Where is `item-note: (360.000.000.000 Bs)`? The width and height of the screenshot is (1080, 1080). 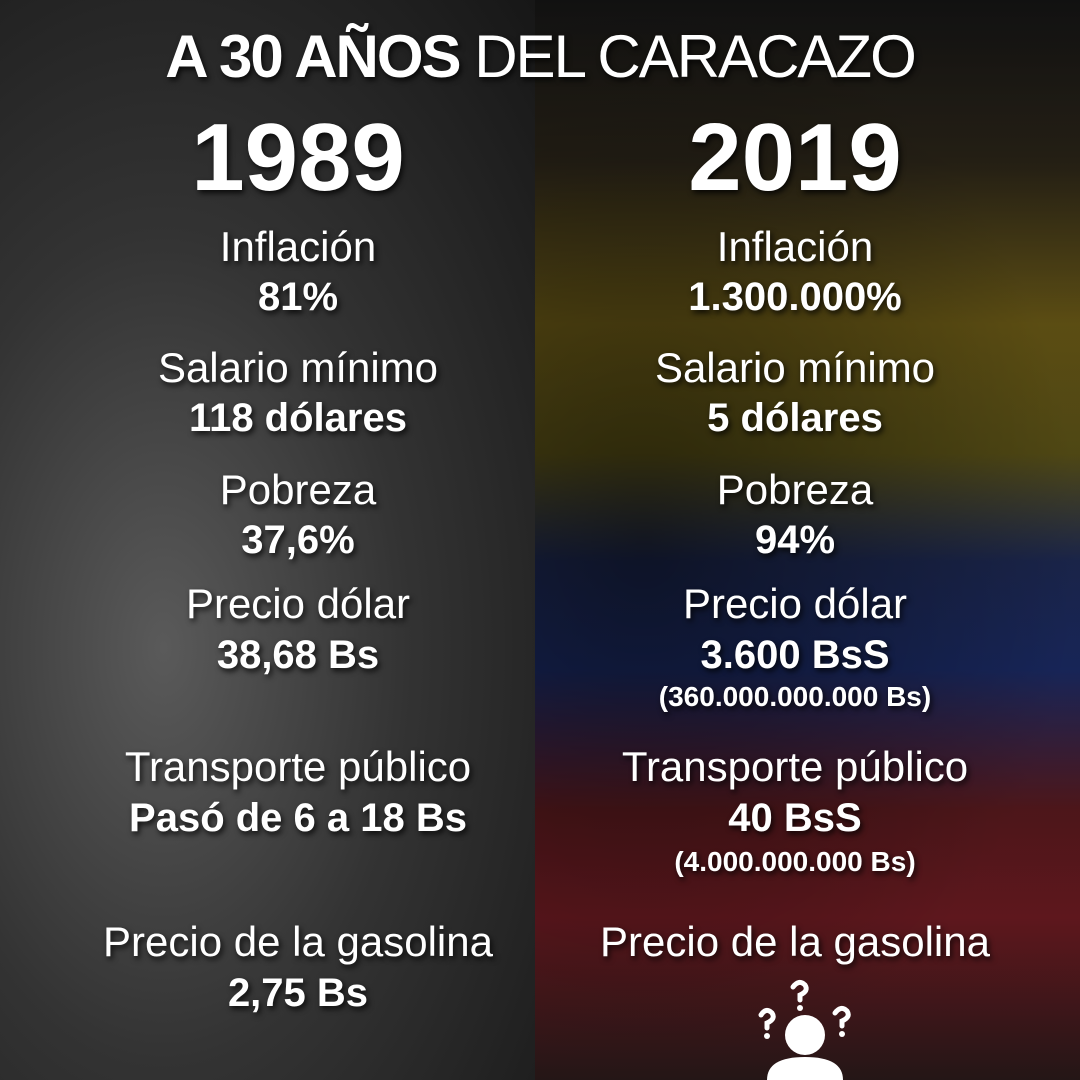 item-note: (360.000.000.000 Bs) is located at coordinates (795, 696).